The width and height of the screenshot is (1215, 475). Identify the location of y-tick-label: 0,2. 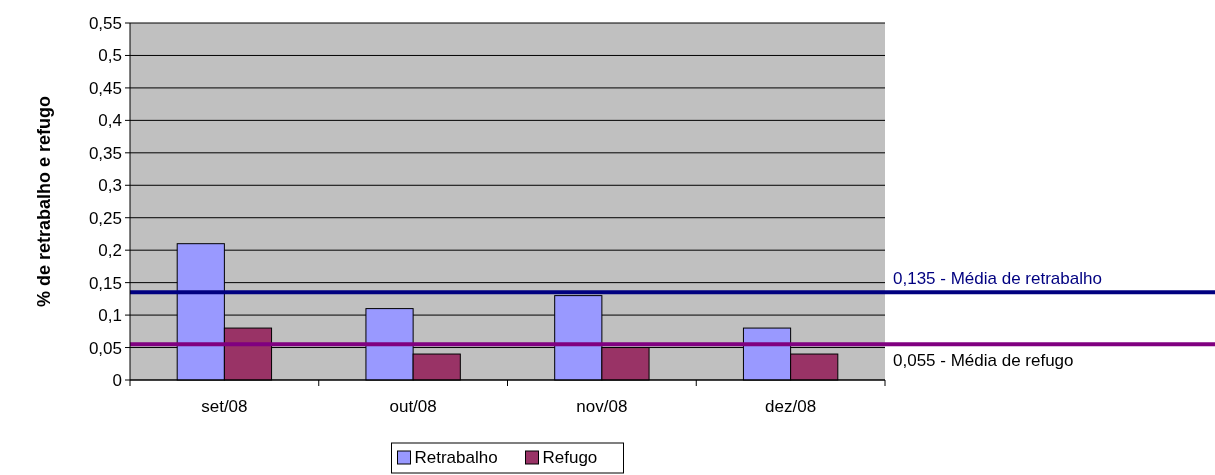
(110, 251).